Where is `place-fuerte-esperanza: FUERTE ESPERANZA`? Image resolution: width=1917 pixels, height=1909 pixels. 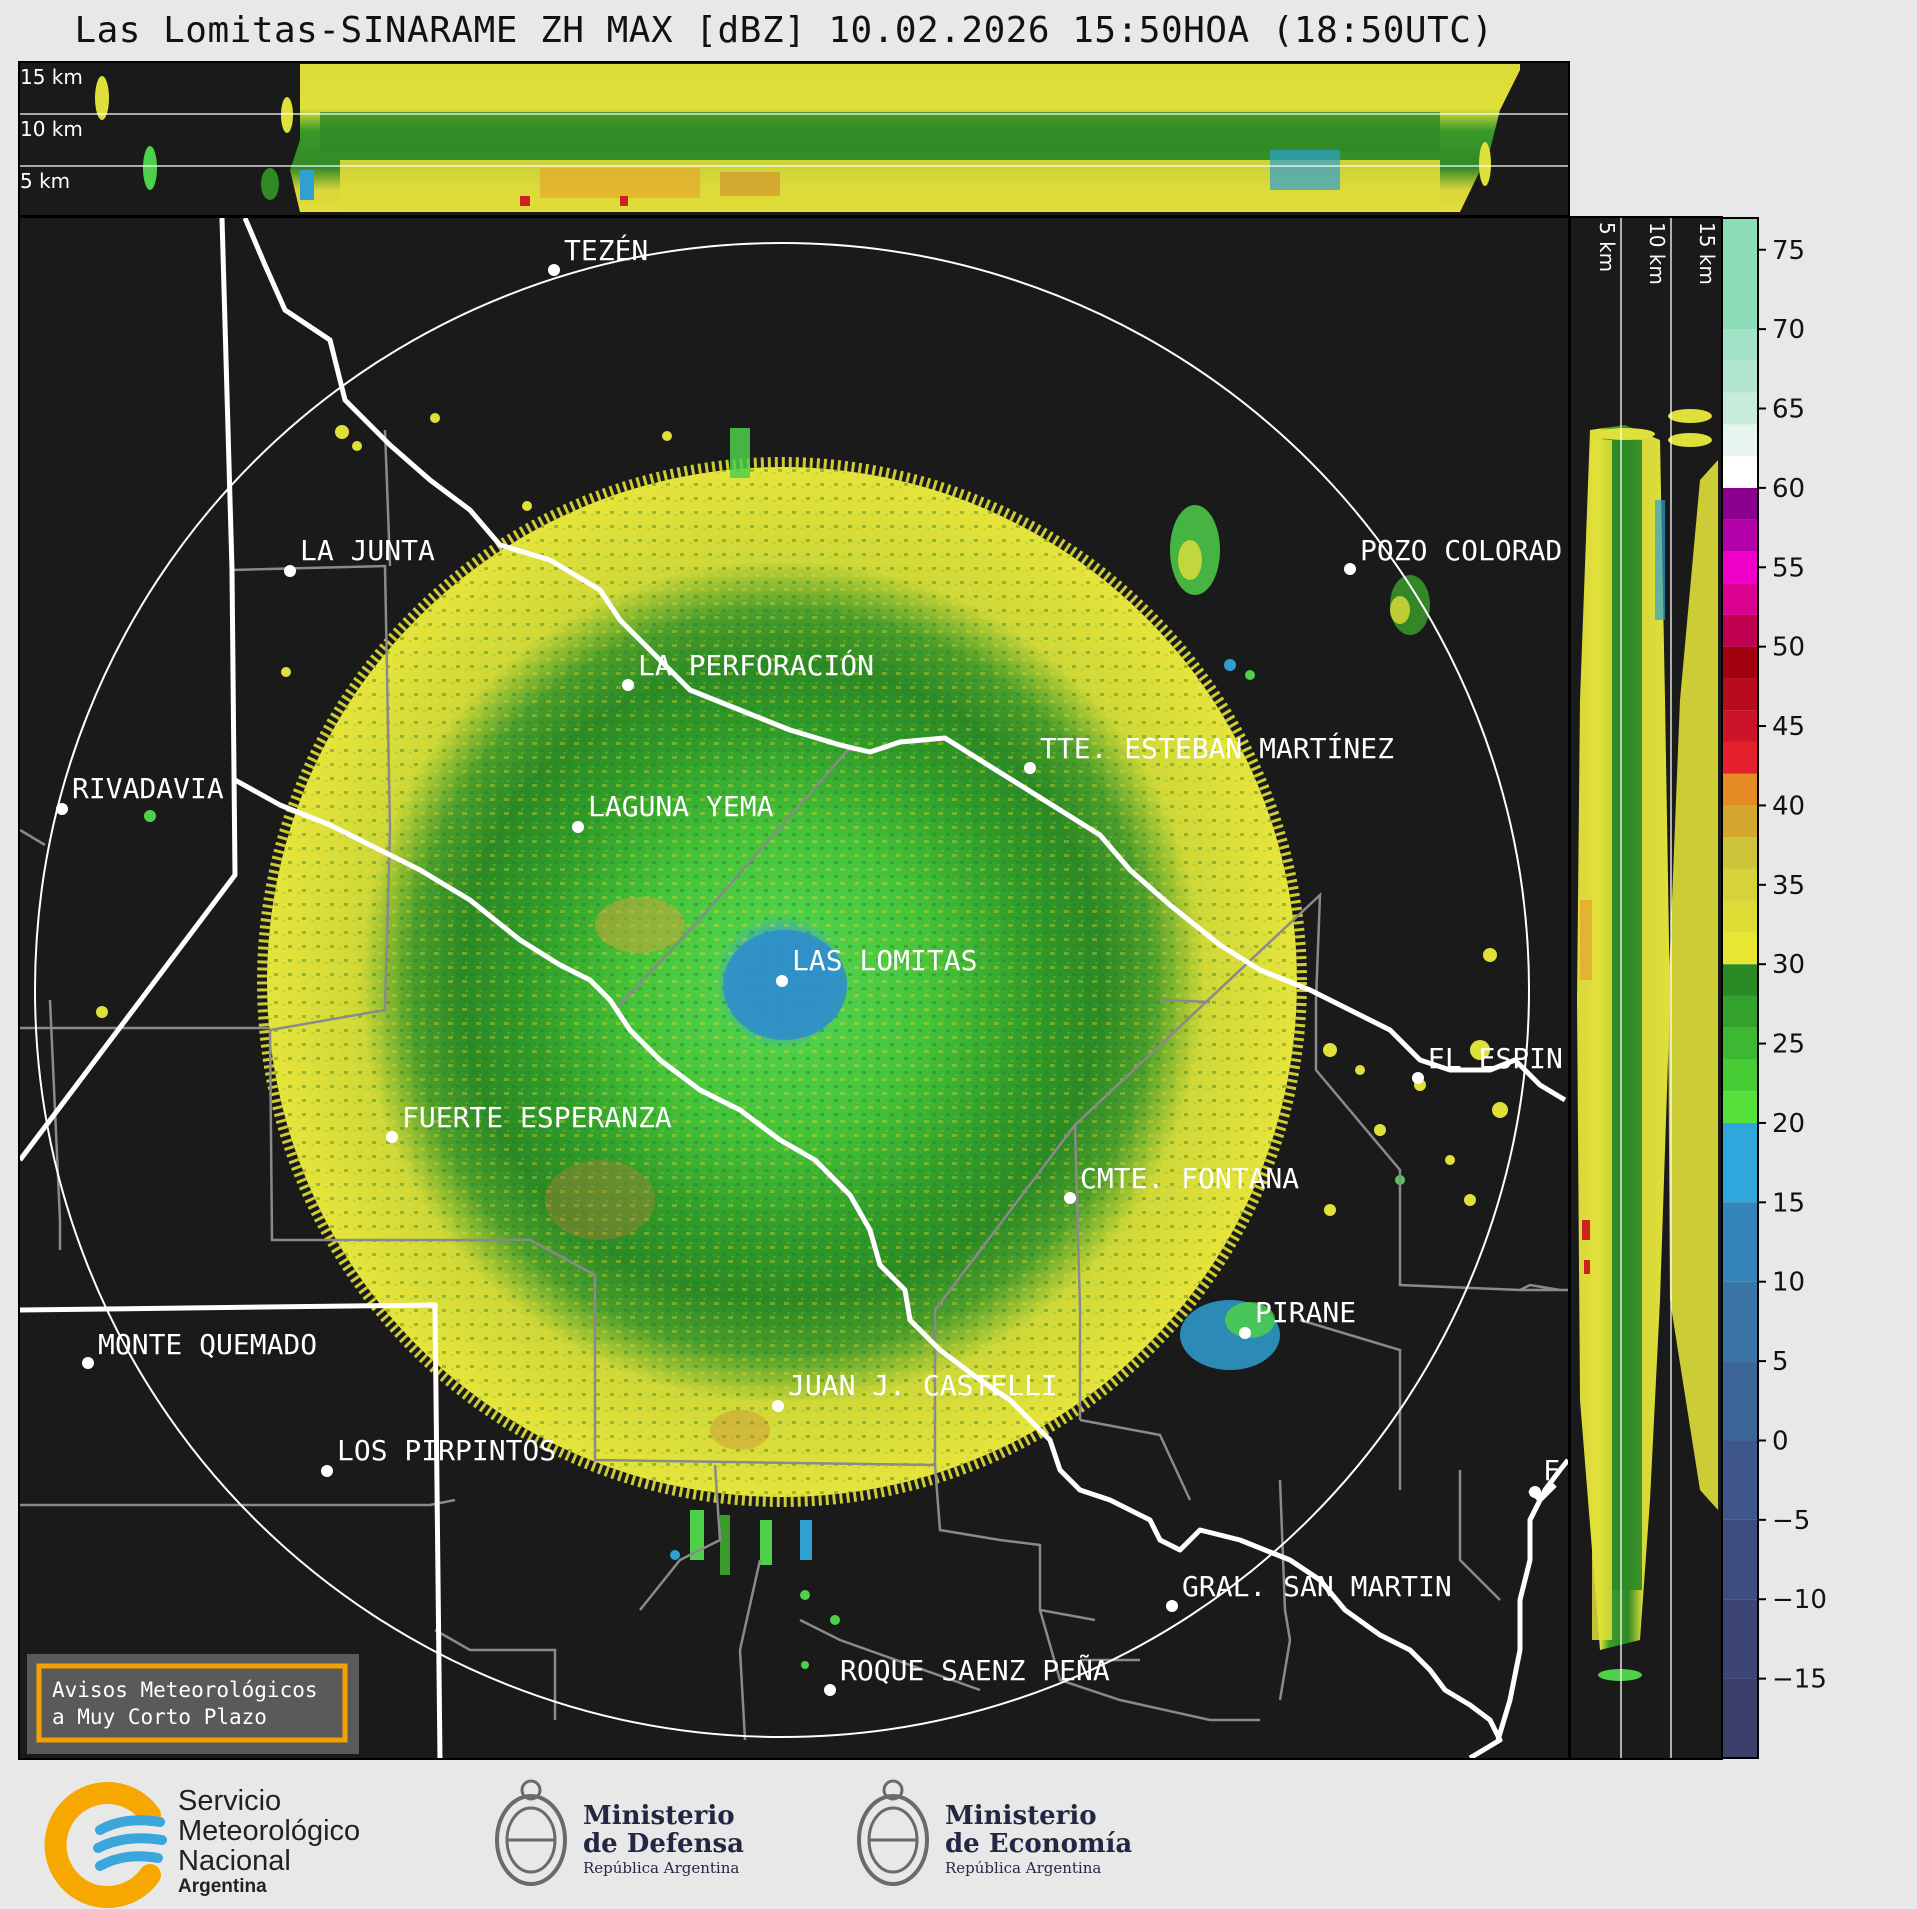
place-fuerte-esperanza: FUERTE ESPERANZA is located at coordinates (529, 1122).